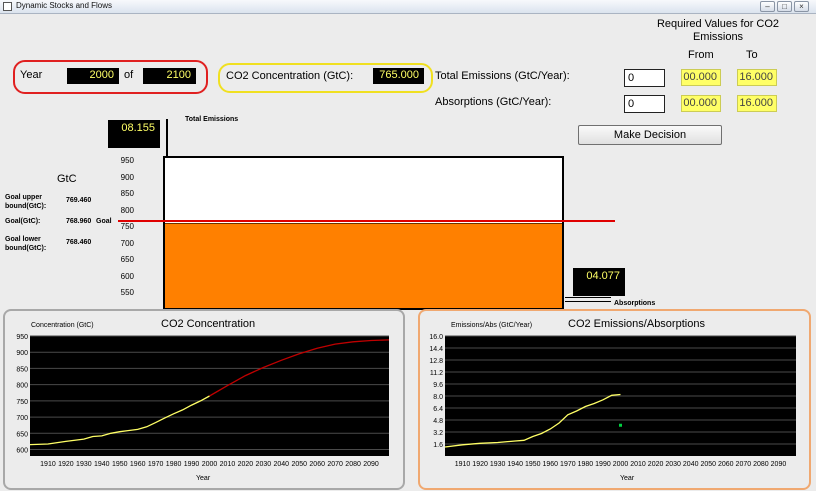  I want to click on concentration-value: 765.000, so click(398, 76).